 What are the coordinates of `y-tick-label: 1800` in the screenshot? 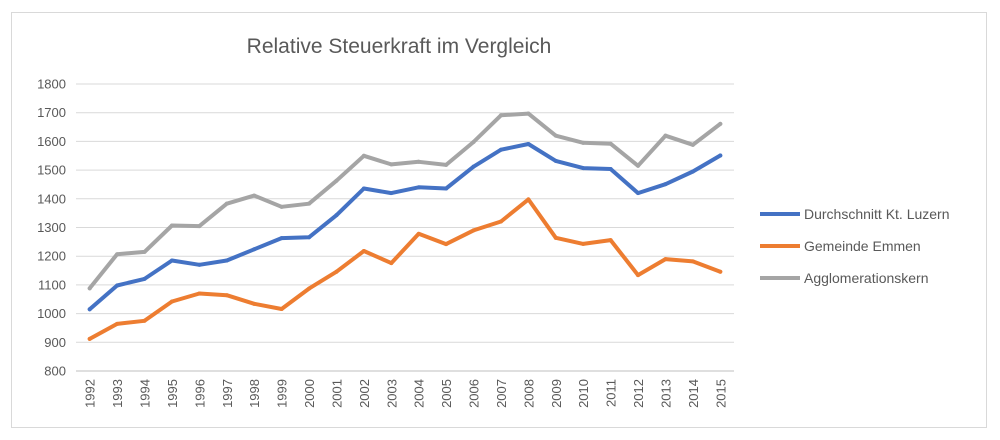 It's located at (51, 84).